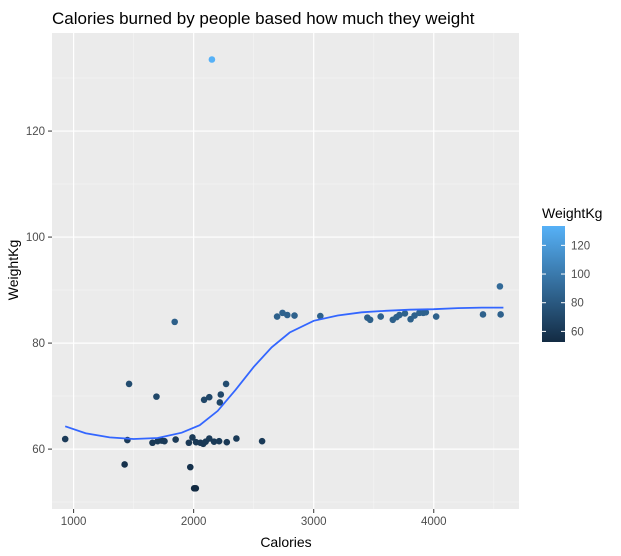 The image size is (621, 556). Describe the element at coordinates (580, 246) in the screenshot. I see `legend-label: 120` at that location.